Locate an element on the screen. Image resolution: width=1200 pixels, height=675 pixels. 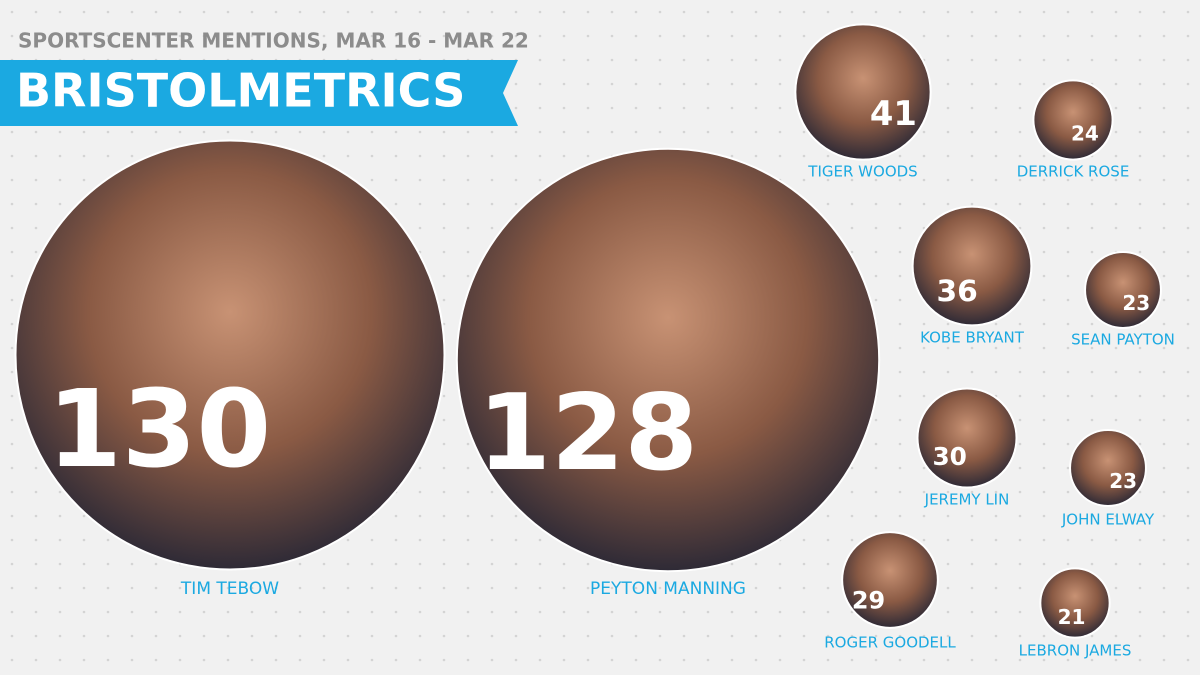
name-label: DERRICK ROSE is located at coordinates (1073, 172).